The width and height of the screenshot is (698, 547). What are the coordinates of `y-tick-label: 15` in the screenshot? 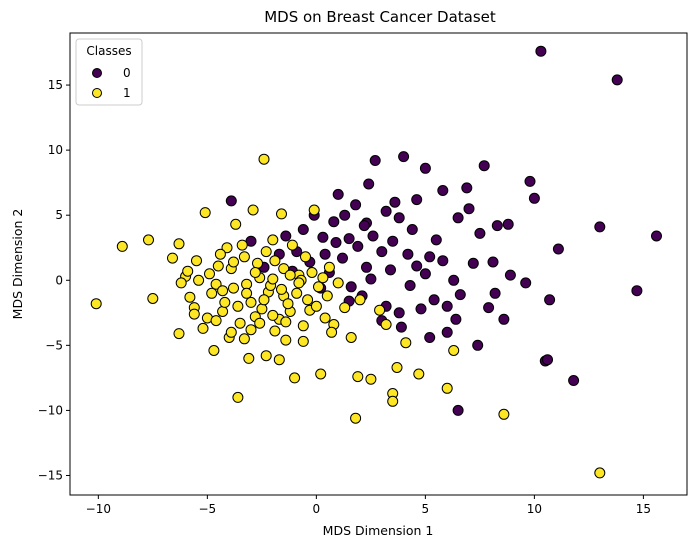 It's located at (55, 85).